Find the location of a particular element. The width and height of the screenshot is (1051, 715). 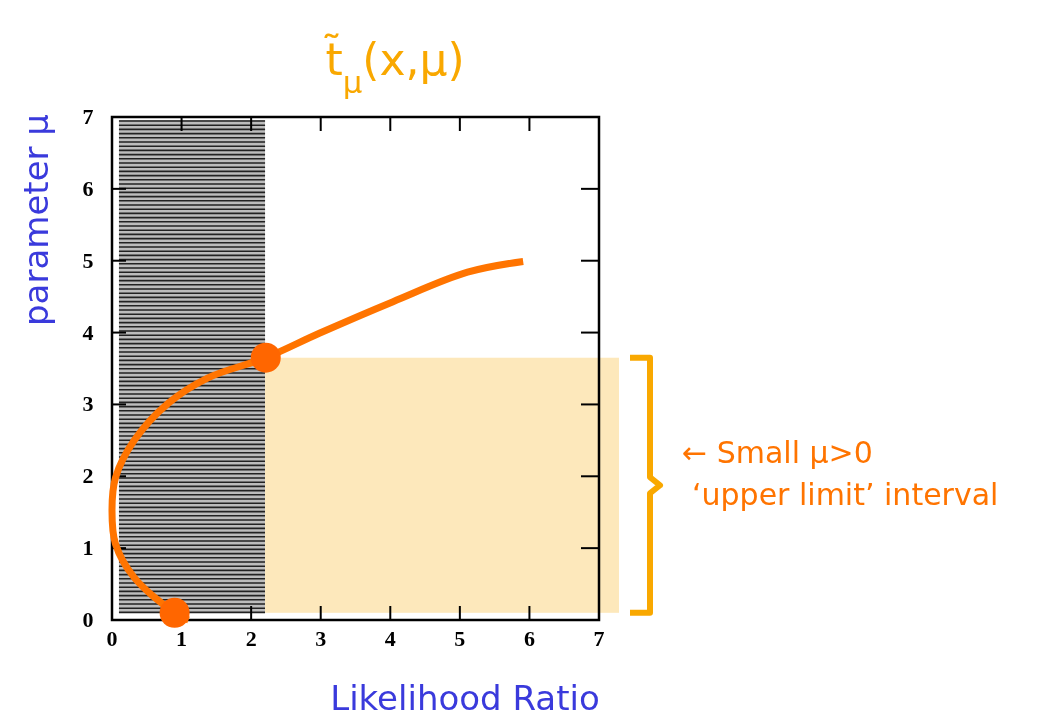

x-tick-label: 1 is located at coordinates (182, 638).